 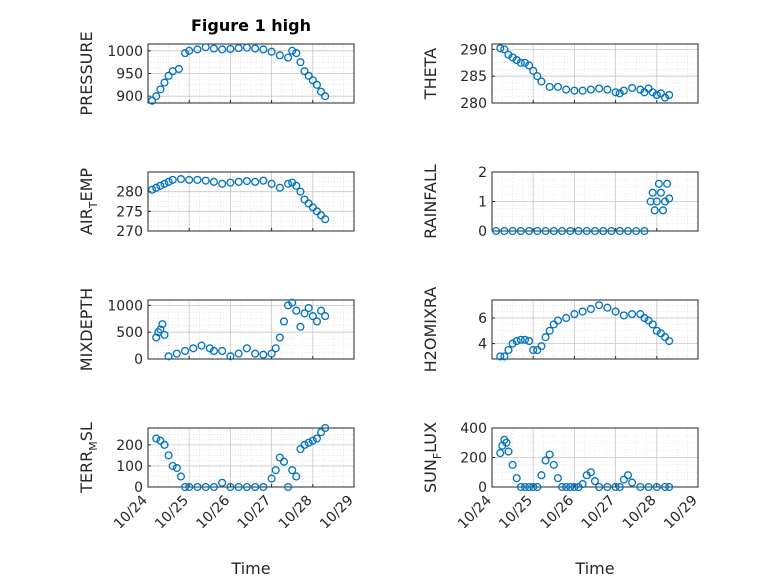 I want to click on y-tick-label: 285, so click(x=473, y=77).